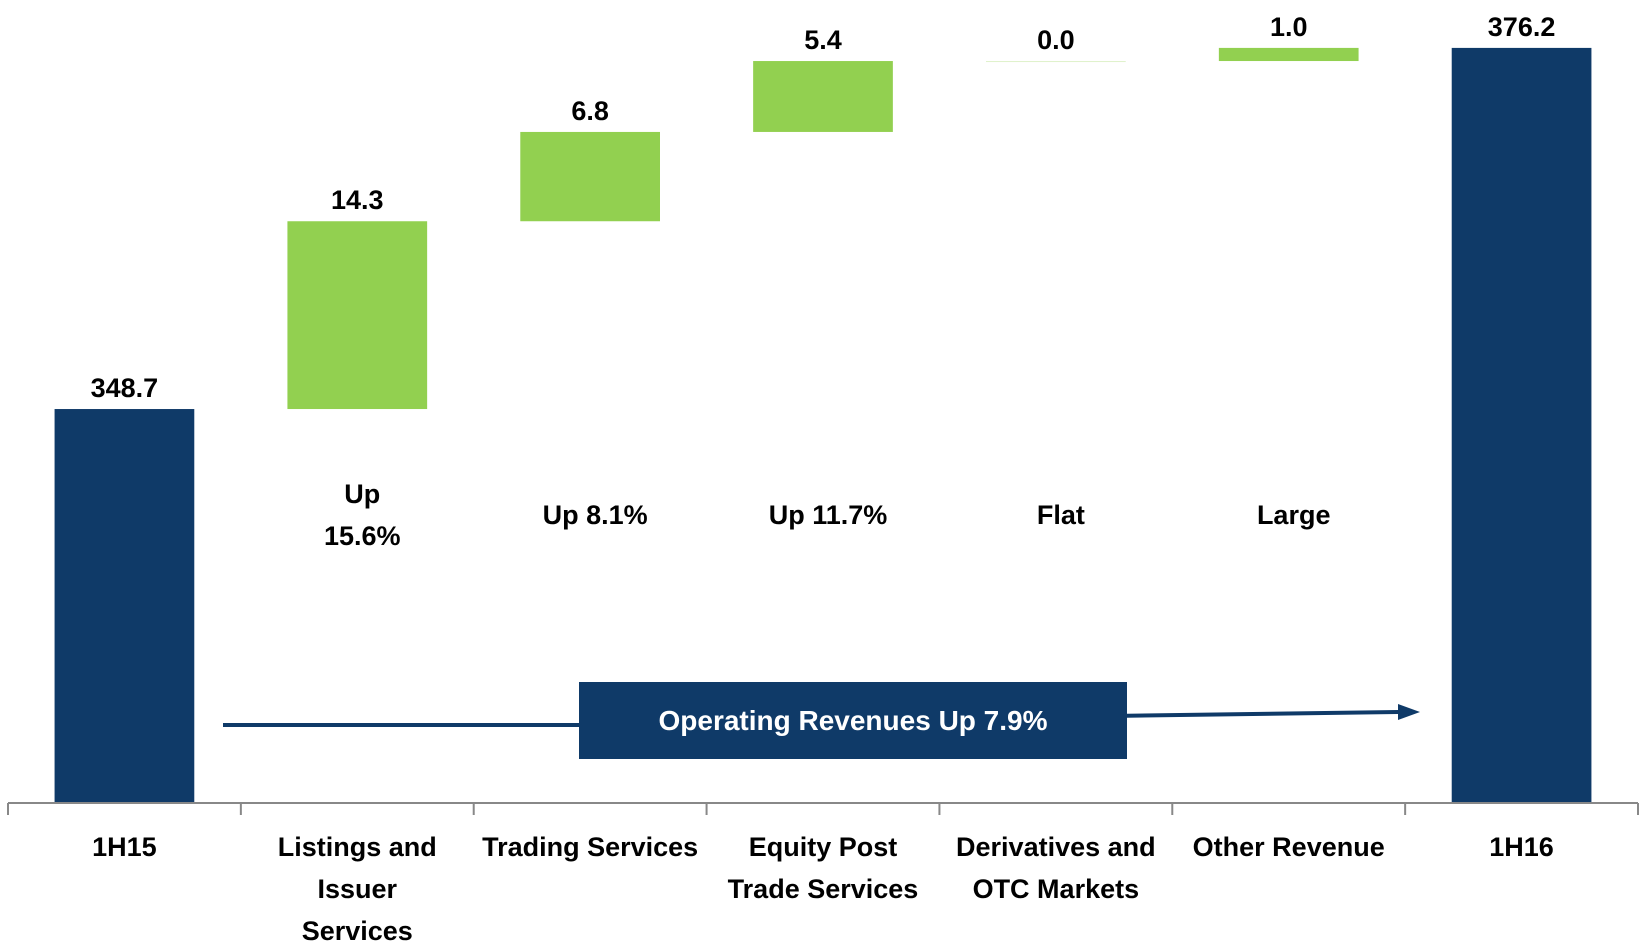  I want to click on x-tick-label: Equity Post Trade Services, so click(823, 868).